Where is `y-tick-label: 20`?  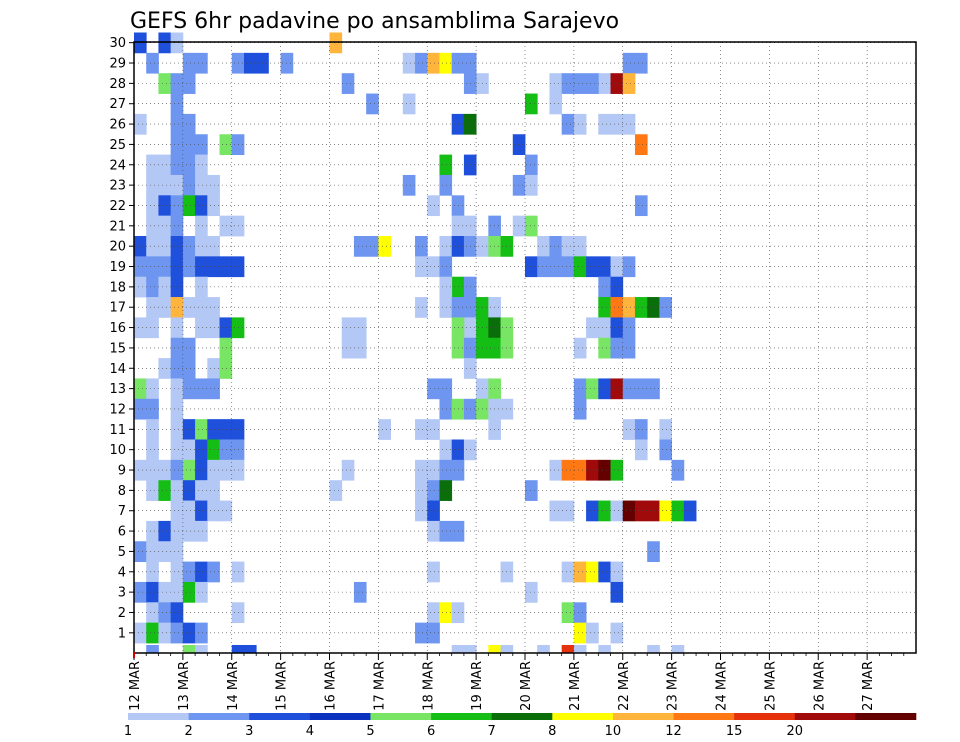 y-tick-label: 20 is located at coordinates (117, 247).